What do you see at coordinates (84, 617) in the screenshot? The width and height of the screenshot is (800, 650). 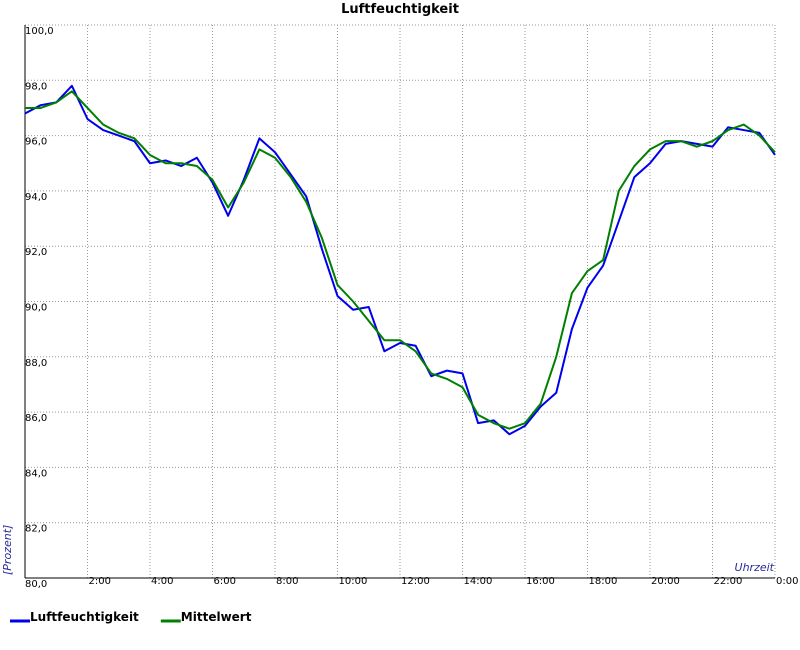 I see `legend-label: Luftfeuchtigkeit` at bounding box center [84, 617].